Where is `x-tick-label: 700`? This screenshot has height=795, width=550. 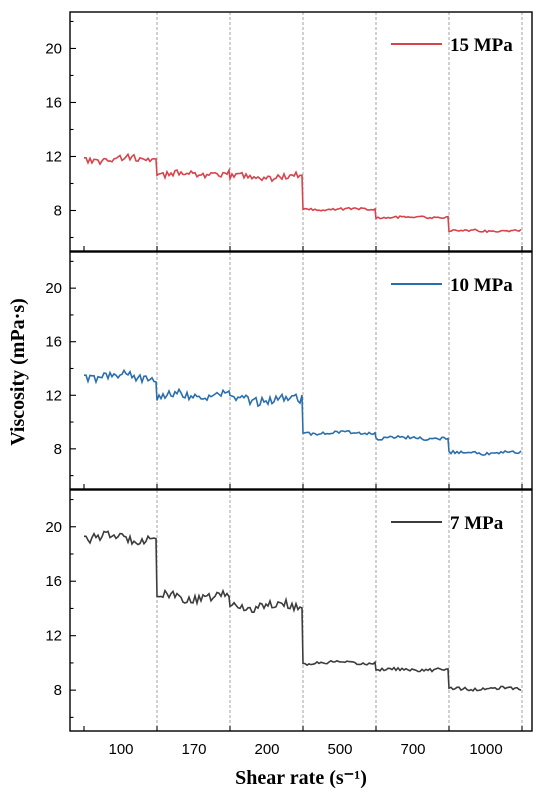
x-tick-label: 700 is located at coordinates (412, 749).